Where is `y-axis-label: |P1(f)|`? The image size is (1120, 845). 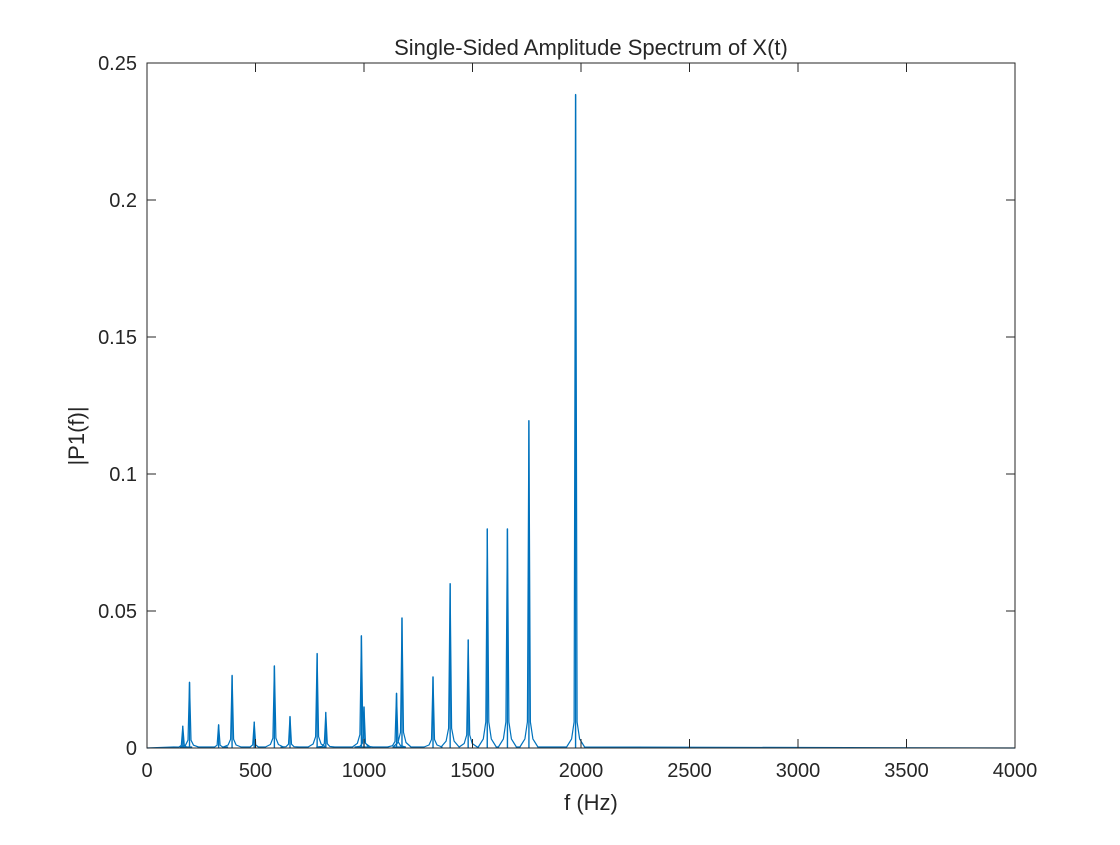 y-axis-label: |P1(f)| is located at coordinates (76, 435).